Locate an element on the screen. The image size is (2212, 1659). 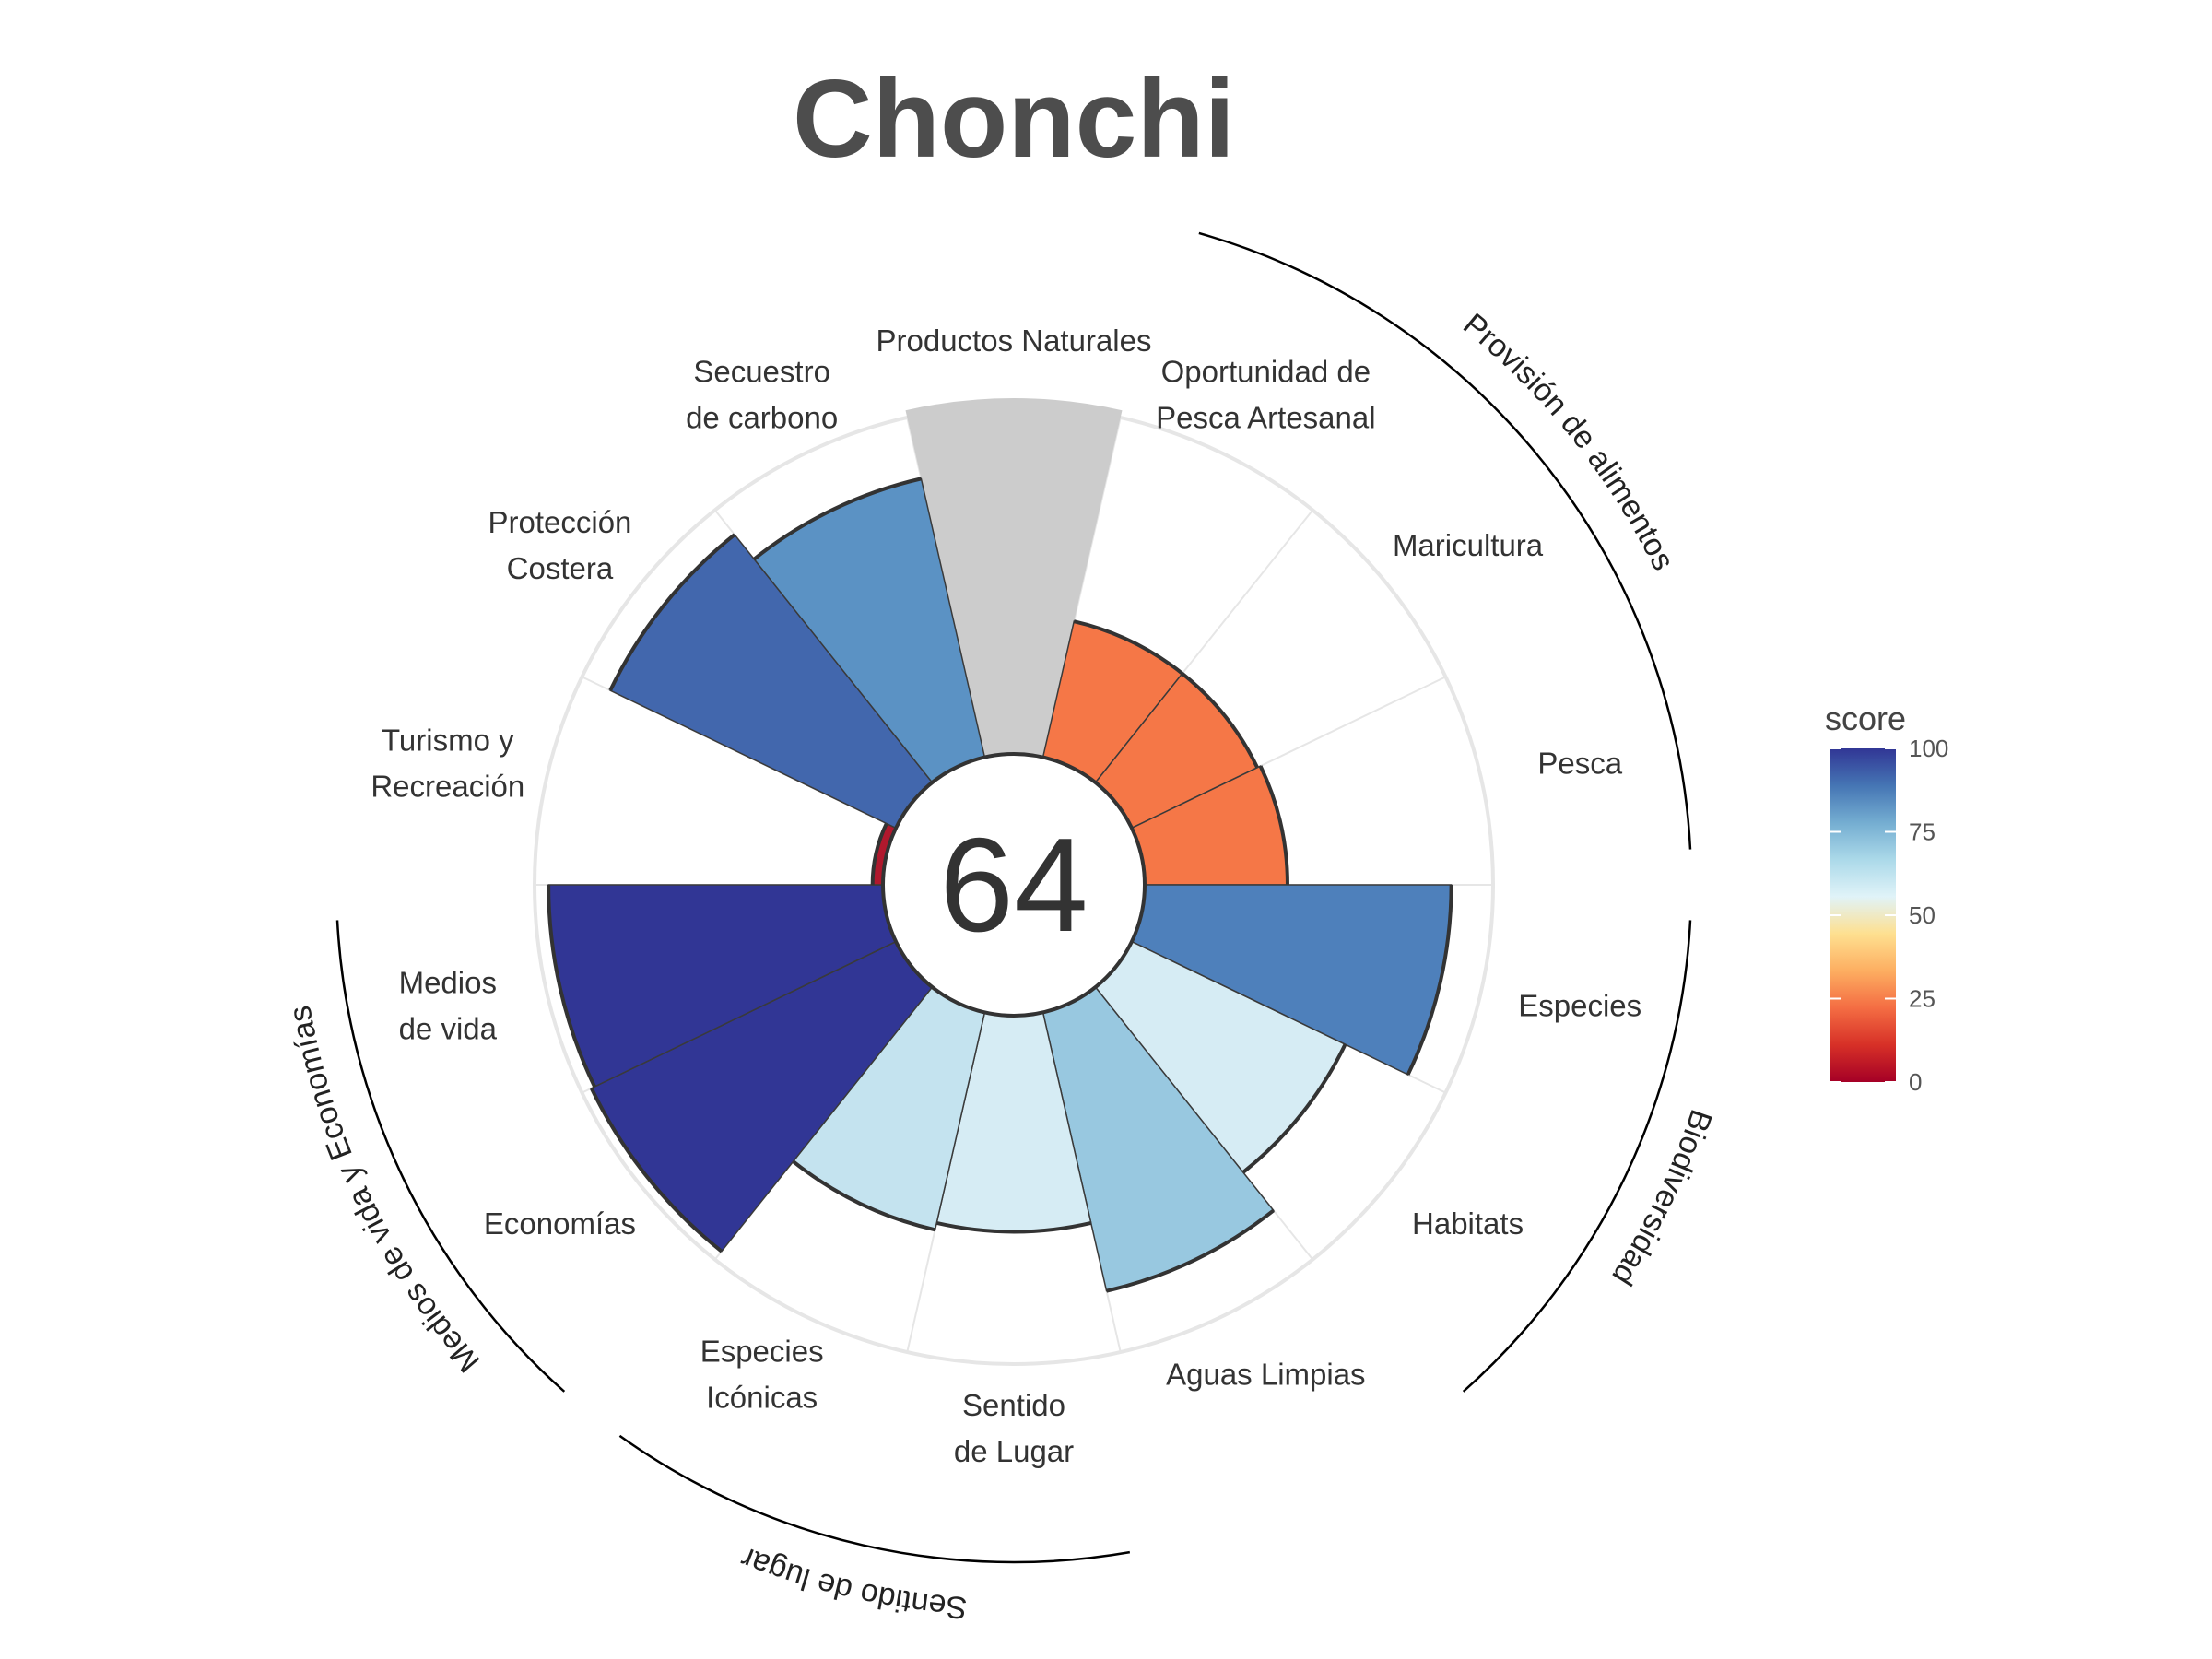
center-score-badge: 64 is located at coordinates (1014, 885).